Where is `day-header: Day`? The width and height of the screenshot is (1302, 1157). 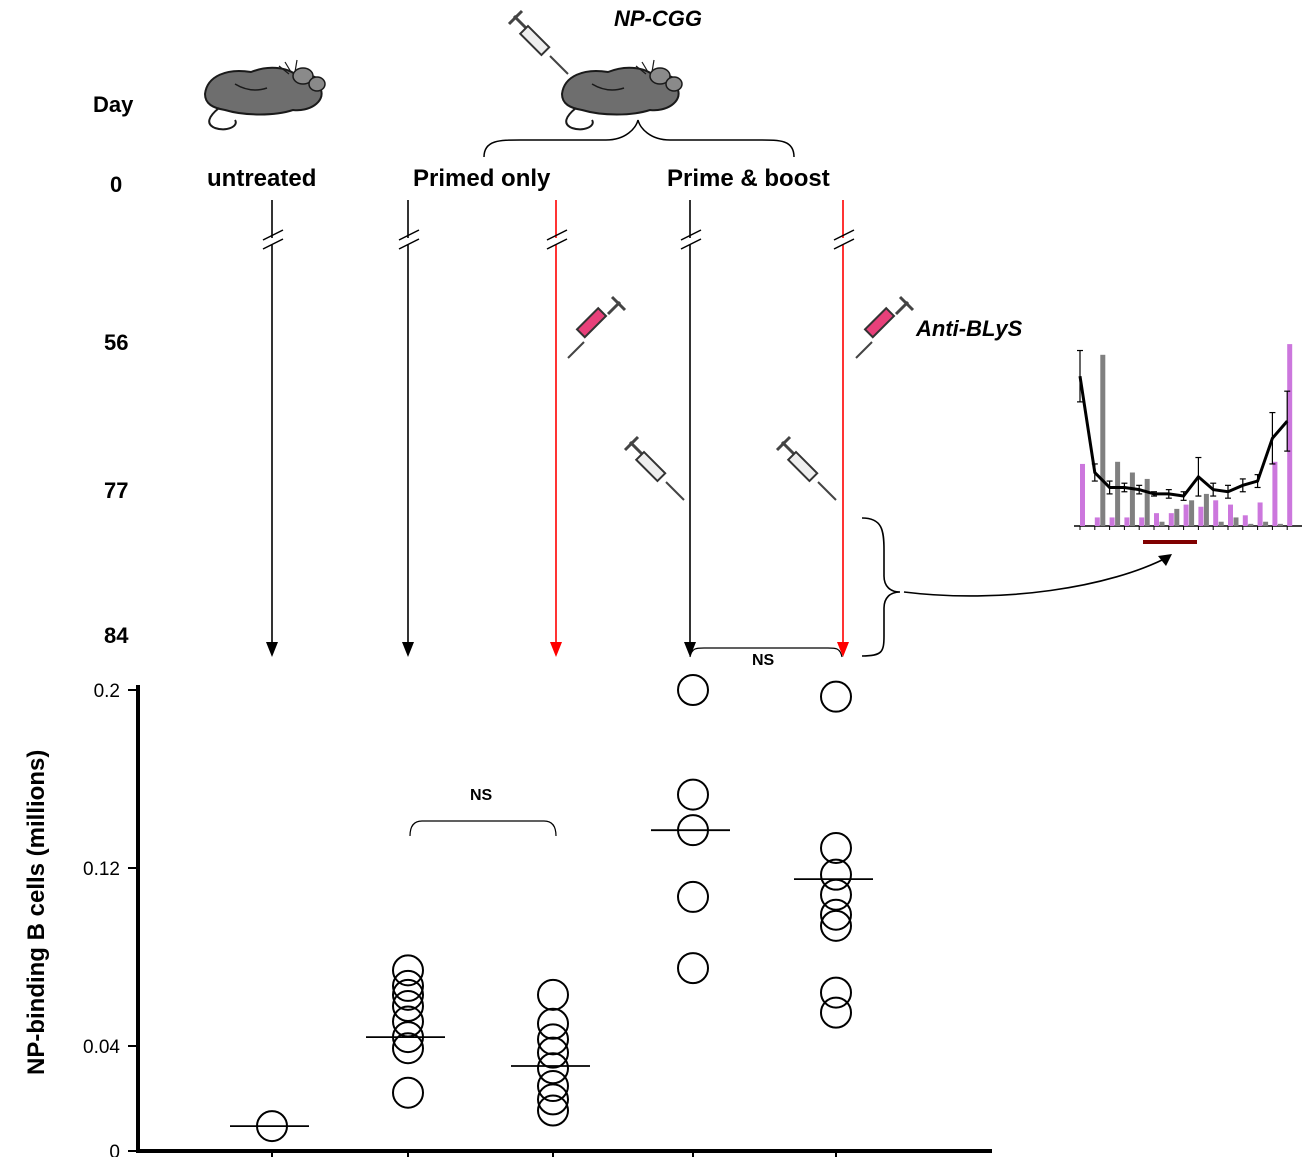 day-header: Day is located at coordinates (113, 104).